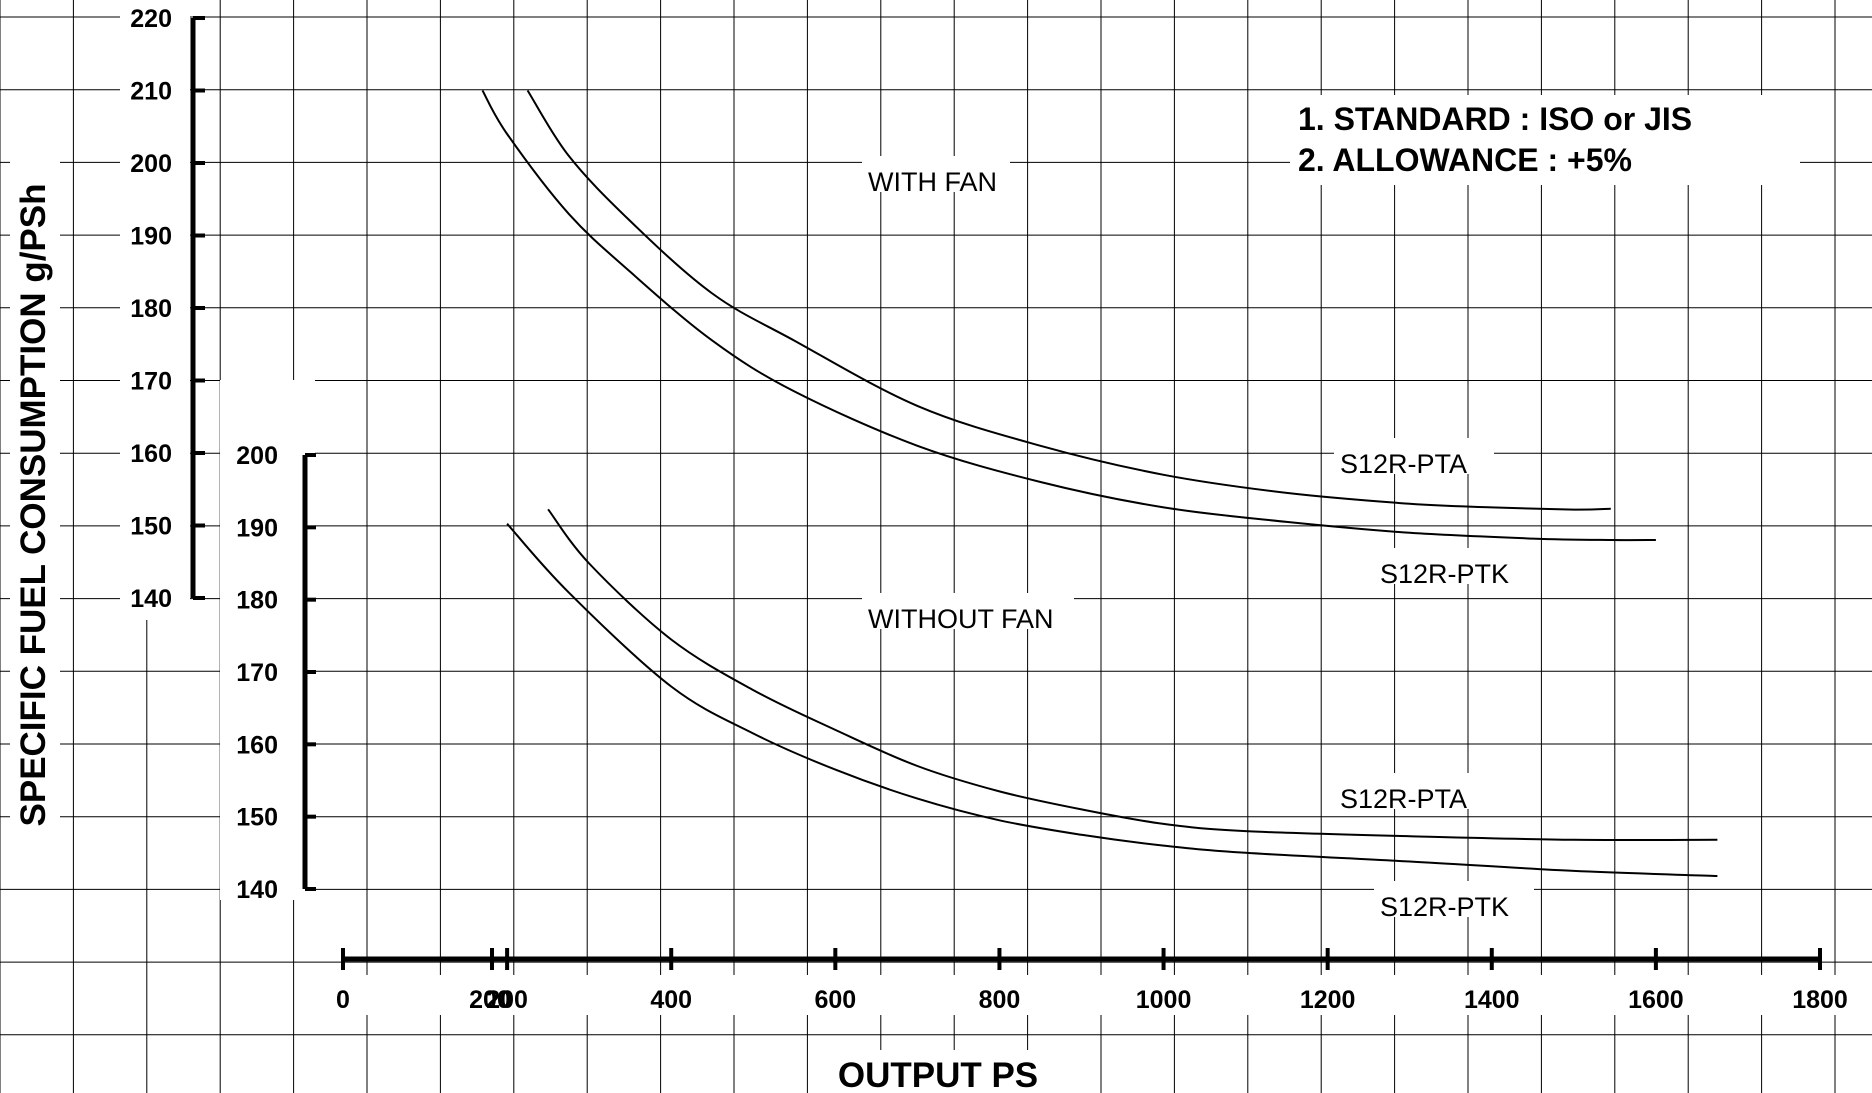  I want to click on y-title-bg, so click(35, 500).